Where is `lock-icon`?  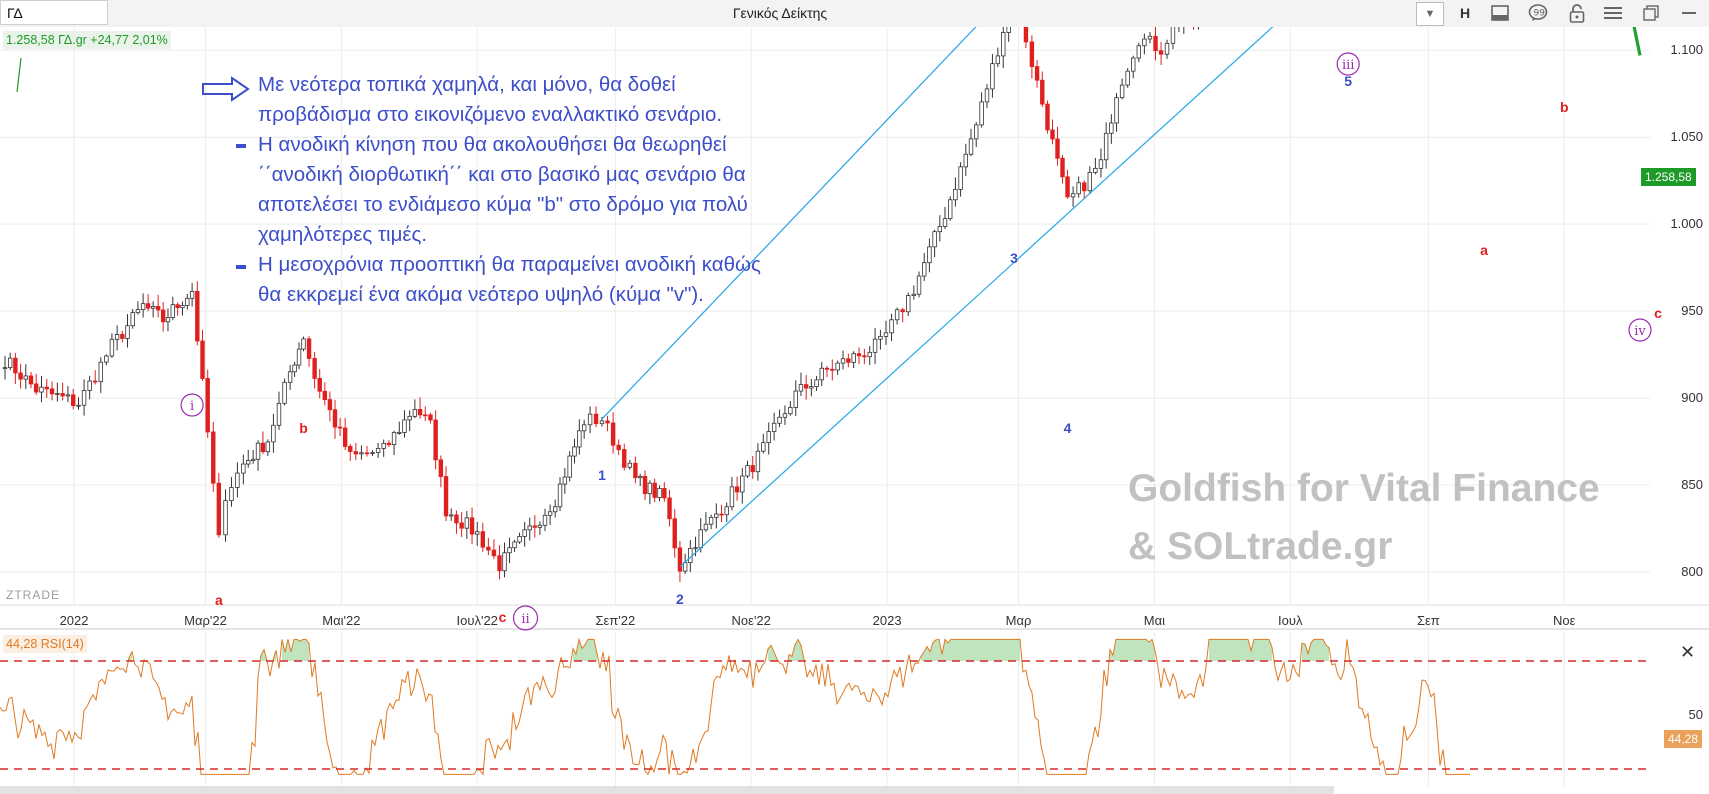
lock-icon is located at coordinates (1577, 13).